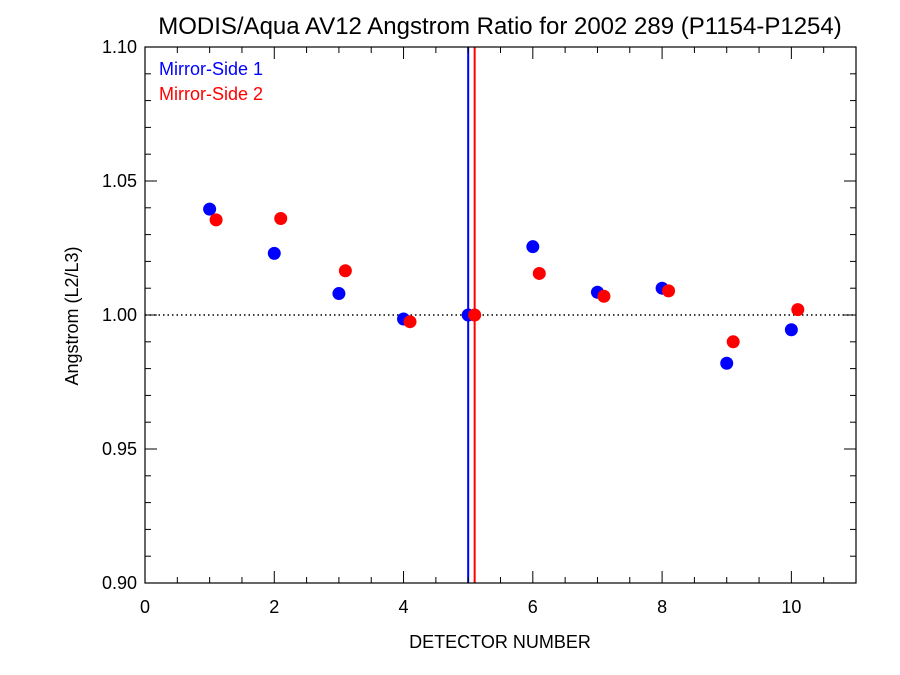 This screenshot has width=900, height=675. What do you see at coordinates (211, 81) in the screenshot?
I see `legend: Mirror-Side 1 Mirror-Side 2` at bounding box center [211, 81].